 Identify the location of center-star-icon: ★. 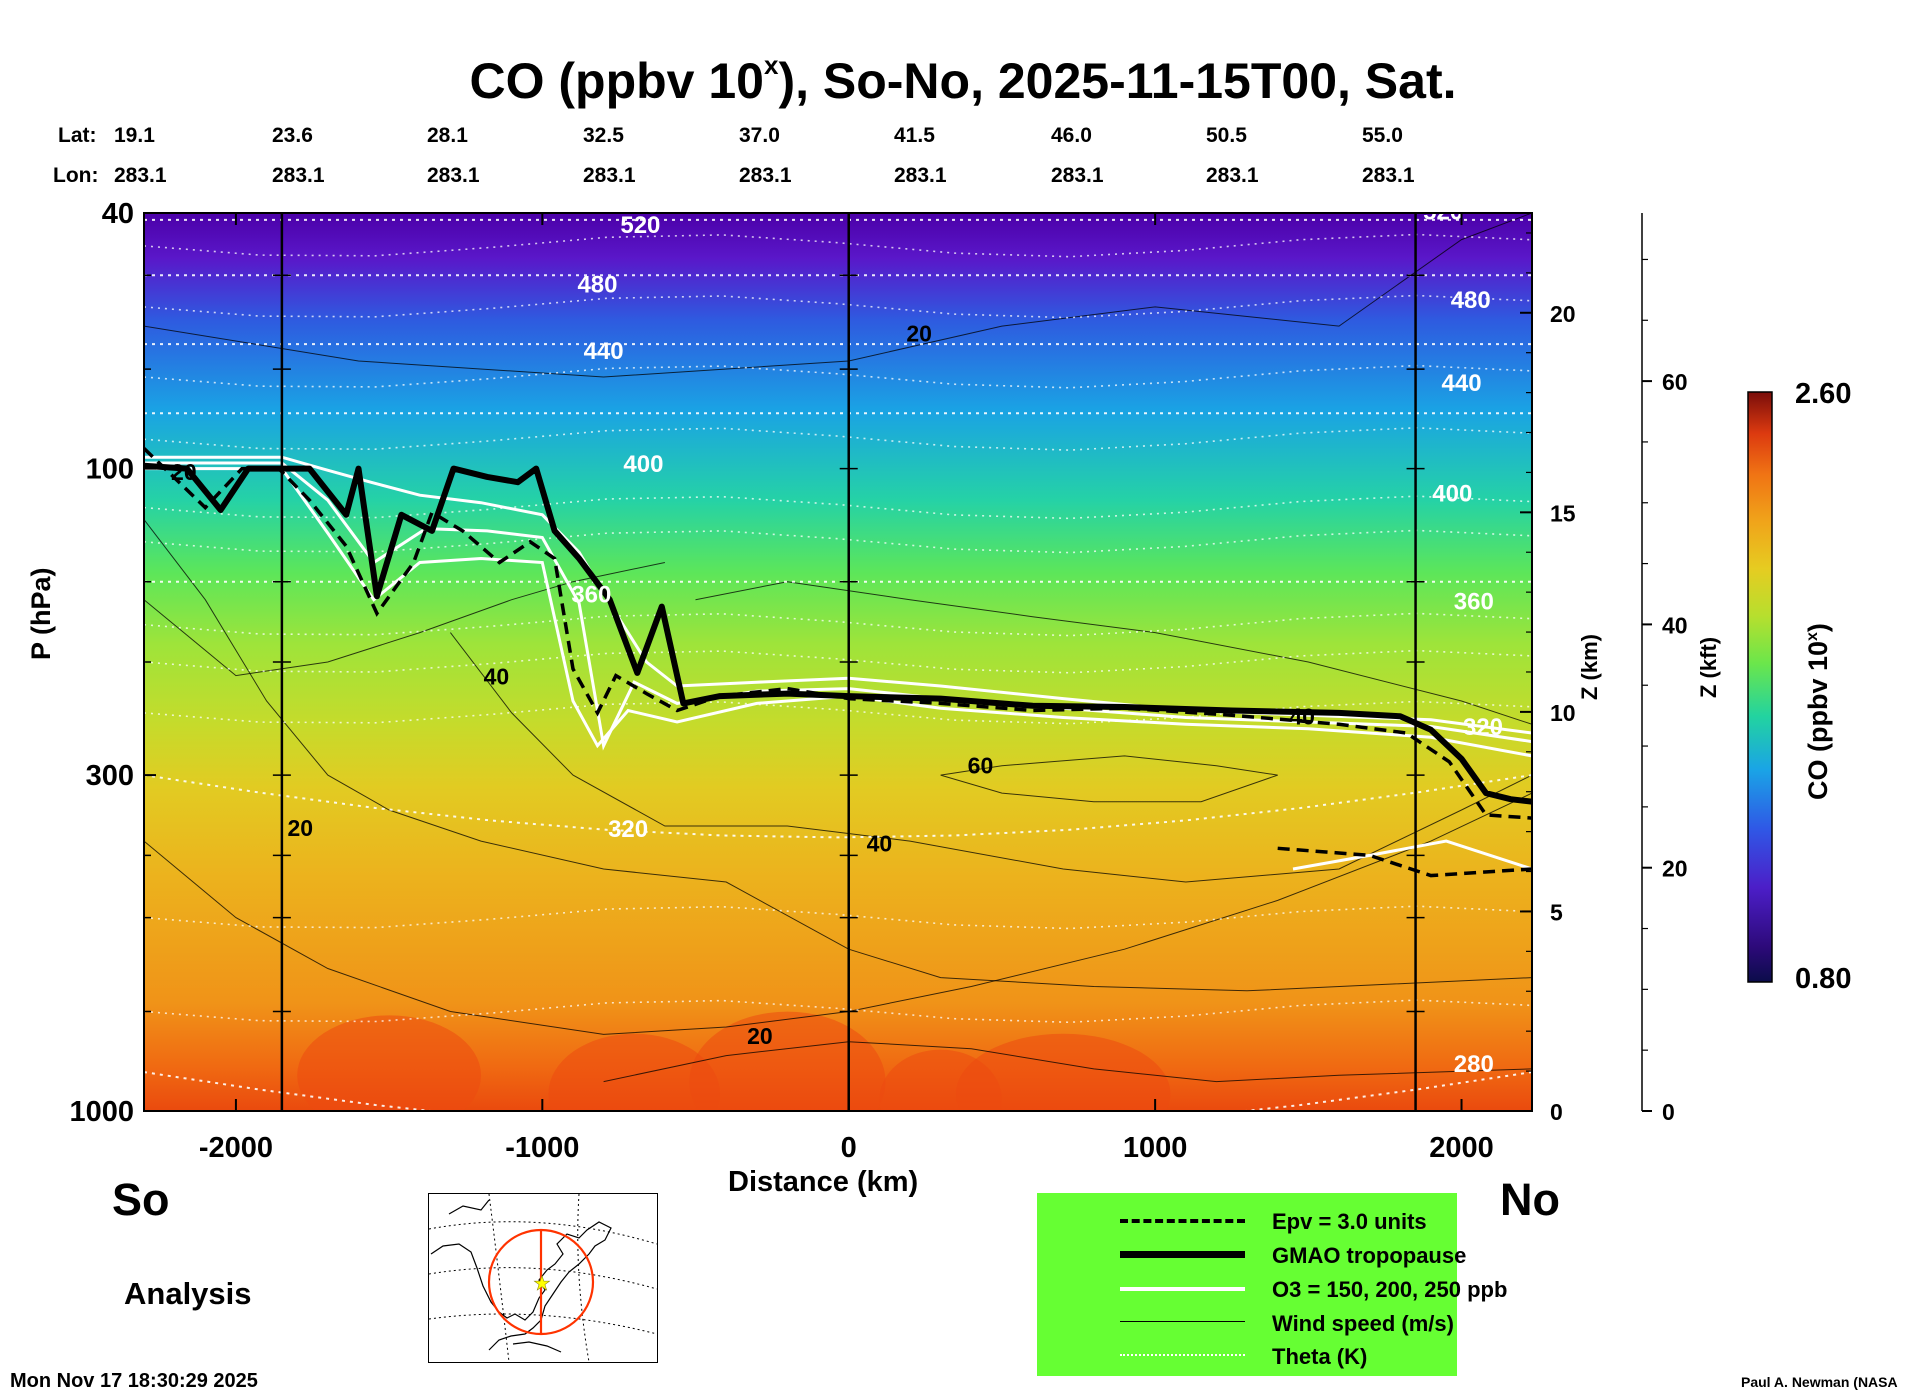
(542, 1283).